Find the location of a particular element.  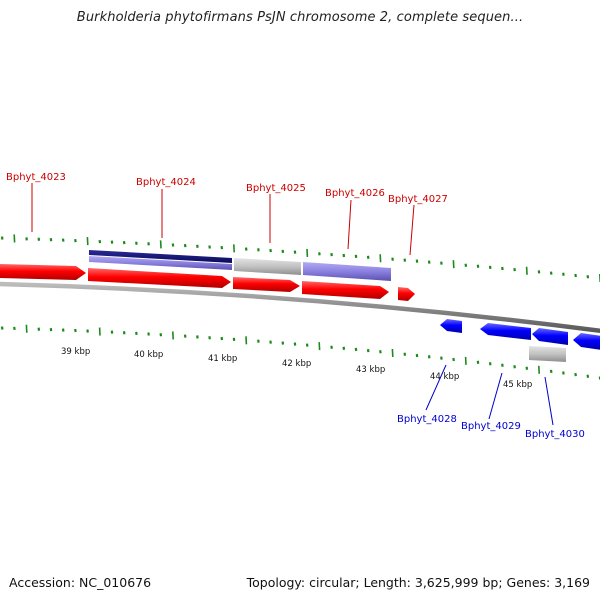

kbp-label-41: 41 kbp is located at coordinates (222, 359).